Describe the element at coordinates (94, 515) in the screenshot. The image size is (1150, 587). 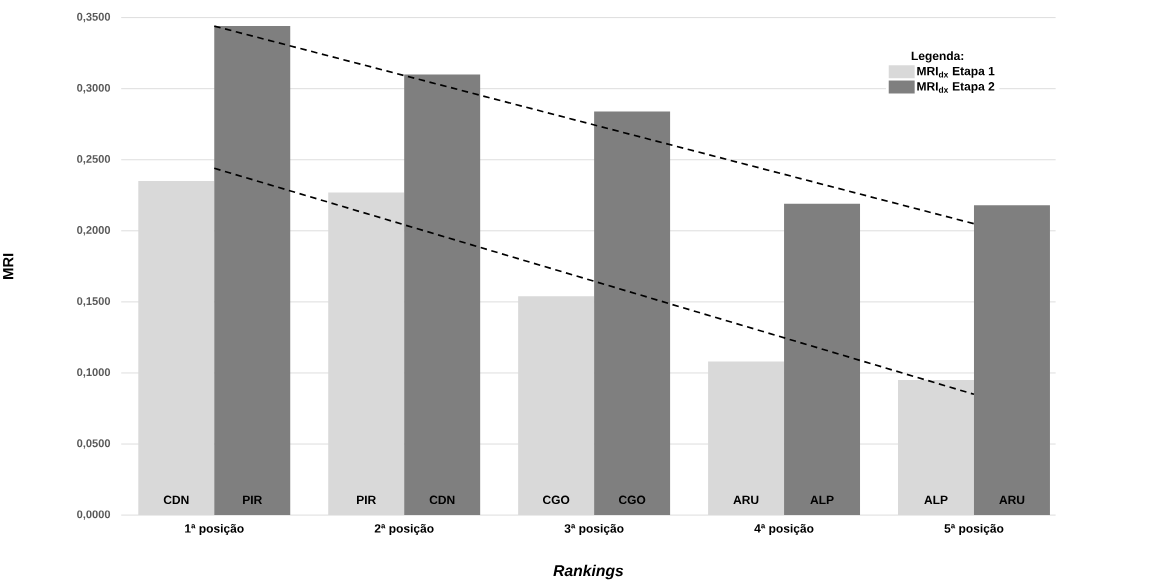
I see `y-tick-label: 0,0000` at that location.